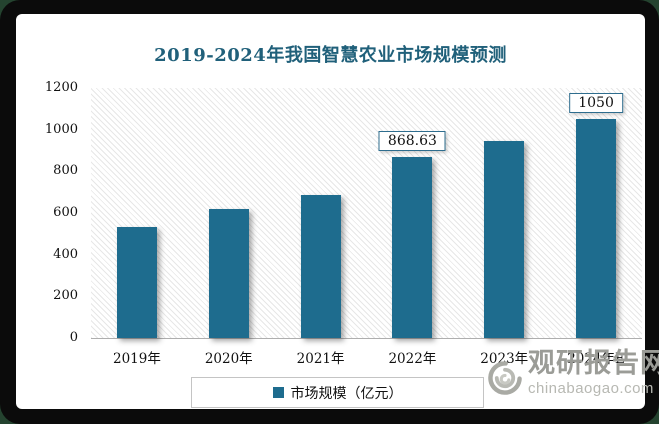 This screenshot has width=659, height=424. What do you see at coordinates (320, 266) in the screenshot?
I see `bar-2021年` at bounding box center [320, 266].